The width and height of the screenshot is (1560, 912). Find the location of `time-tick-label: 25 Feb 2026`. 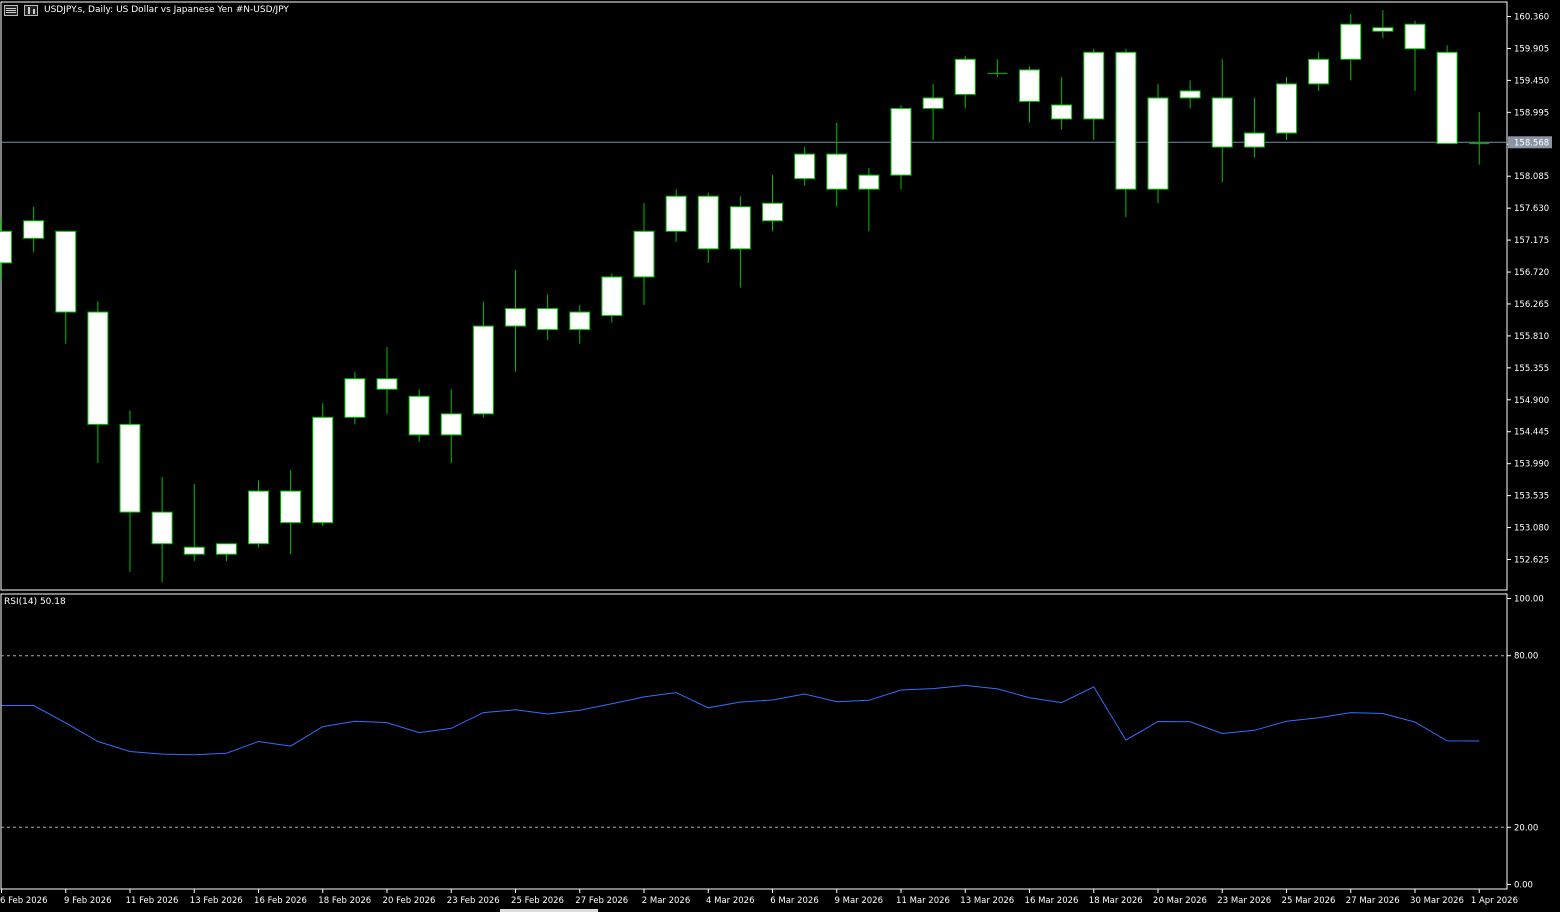

time-tick-label: 25 Feb 2026 is located at coordinates (537, 901).